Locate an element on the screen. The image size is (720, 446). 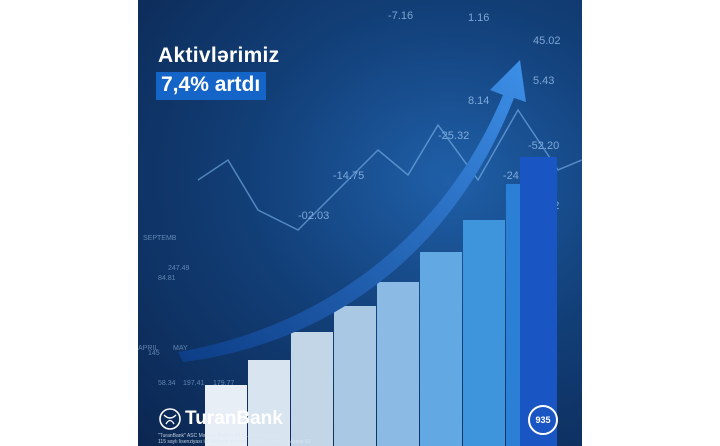
ticker-value: APRIL is located at coordinates (148, 348).